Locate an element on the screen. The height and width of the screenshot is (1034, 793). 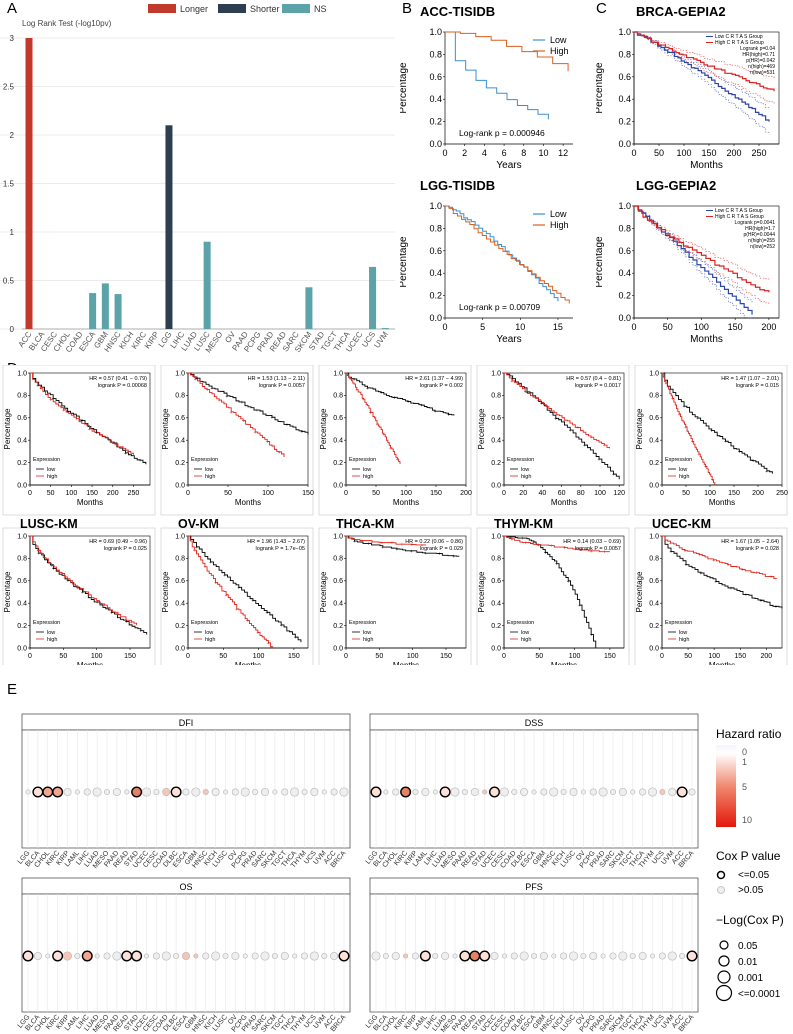
km-hr: HR = 0.57 (0.4 − 0.81) is located at coordinates (593, 379).